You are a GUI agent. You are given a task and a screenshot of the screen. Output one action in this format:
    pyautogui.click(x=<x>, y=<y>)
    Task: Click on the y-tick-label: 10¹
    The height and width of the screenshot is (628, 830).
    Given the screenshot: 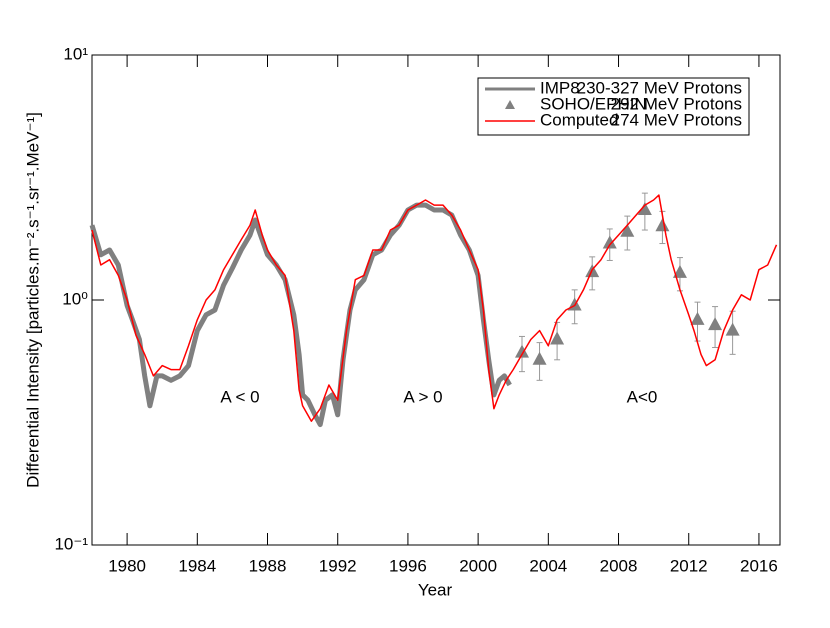 What is the action you would take?
    pyautogui.click(x=75, y=53)
    